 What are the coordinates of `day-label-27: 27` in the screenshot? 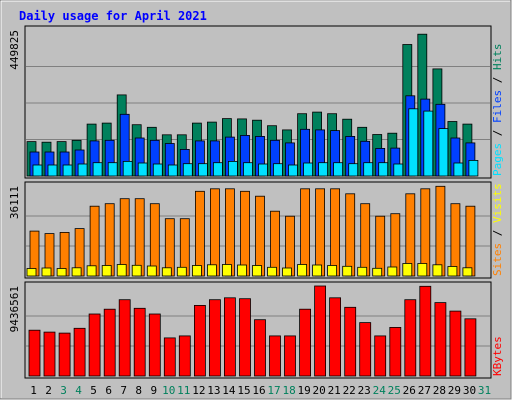 It's located at (424, 390).